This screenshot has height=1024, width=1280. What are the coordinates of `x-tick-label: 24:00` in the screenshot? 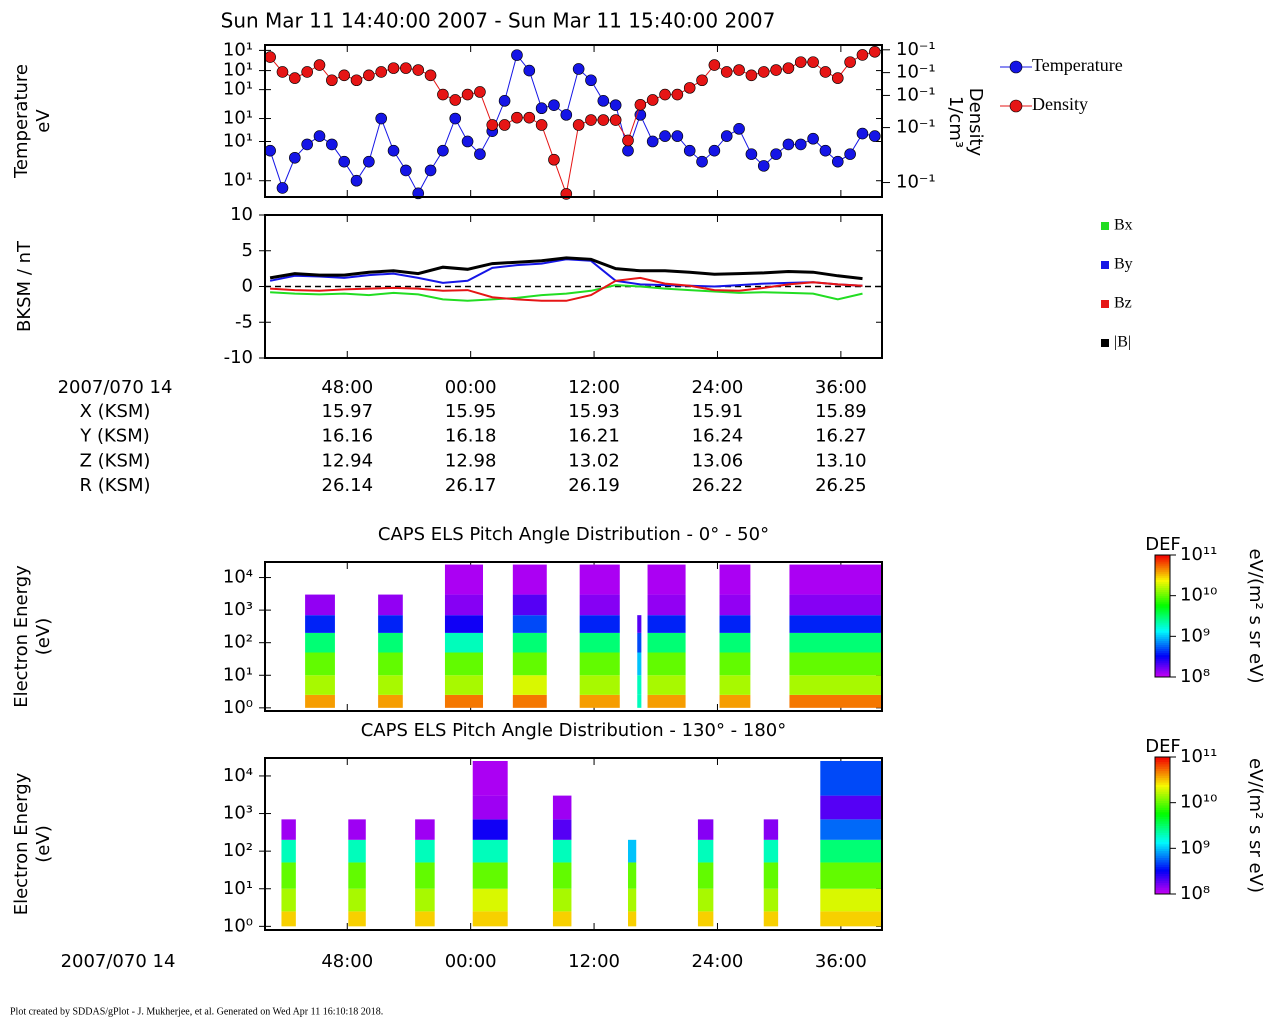 It's located at (718, 961).